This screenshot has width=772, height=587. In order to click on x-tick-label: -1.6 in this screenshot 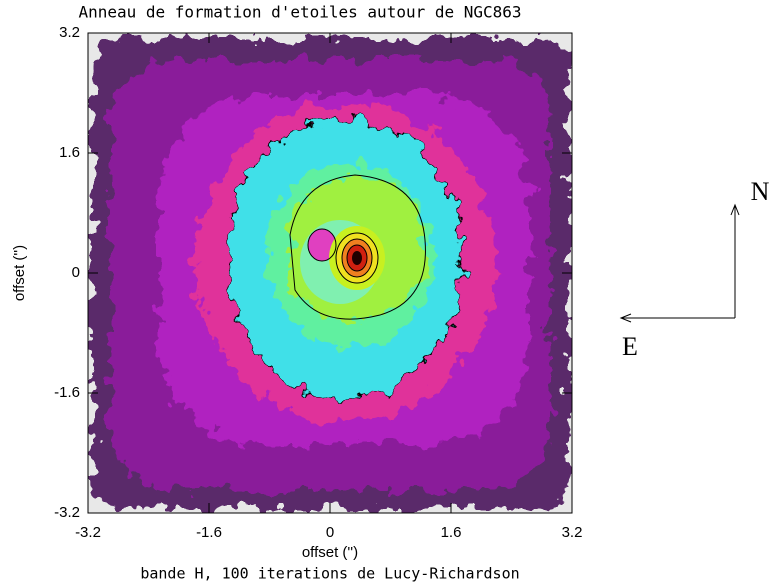, I will do `click(209, 532)`.